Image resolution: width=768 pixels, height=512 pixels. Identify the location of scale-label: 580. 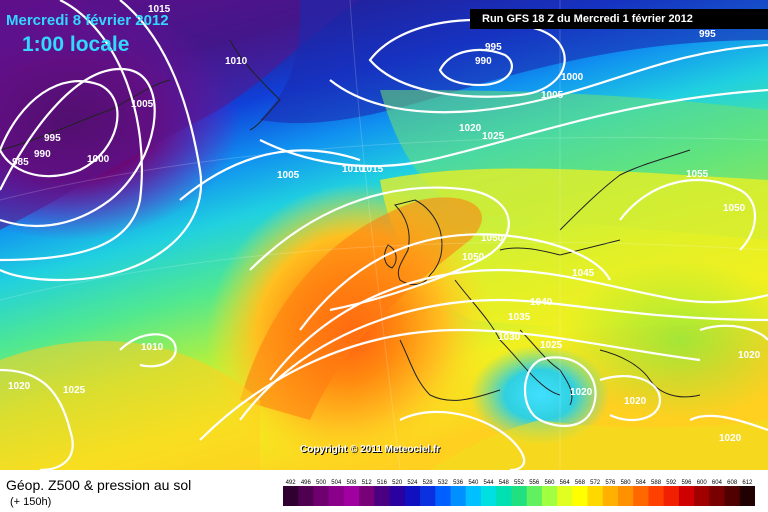
(626, 483).